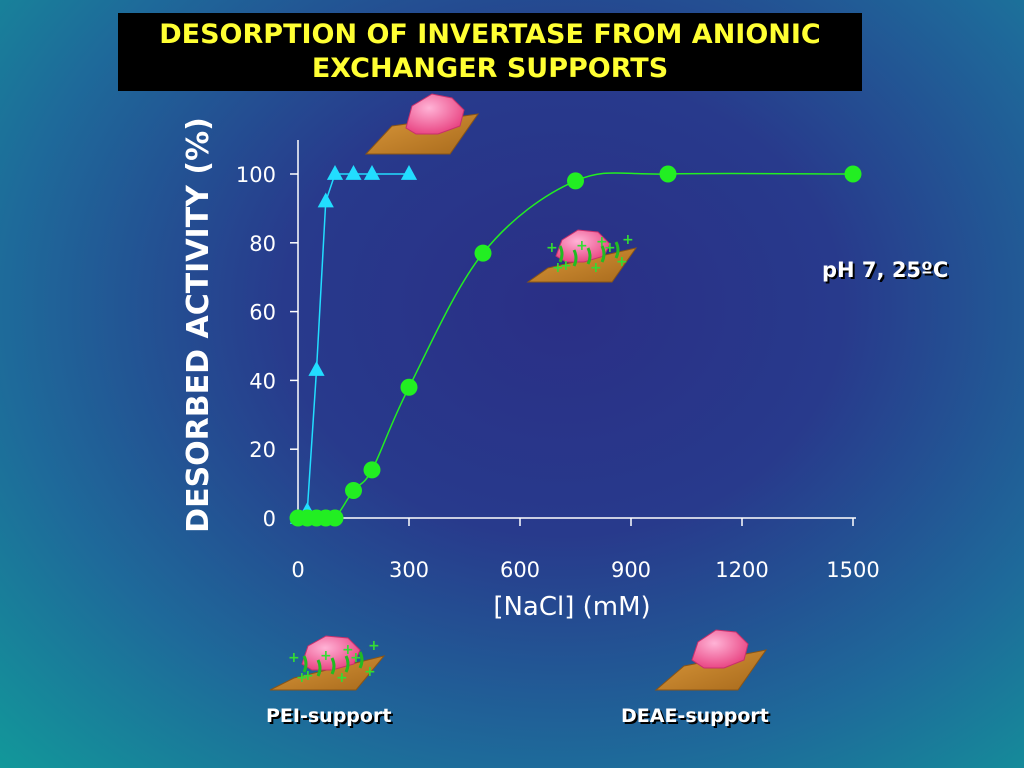 The height and width of the screenshot is (768, 1024). What do you see at coordinates (582, 256) in the screenshot?
I see `pei-support-icon-mid: +++ +++ +++` at bounding box center [582, 256].